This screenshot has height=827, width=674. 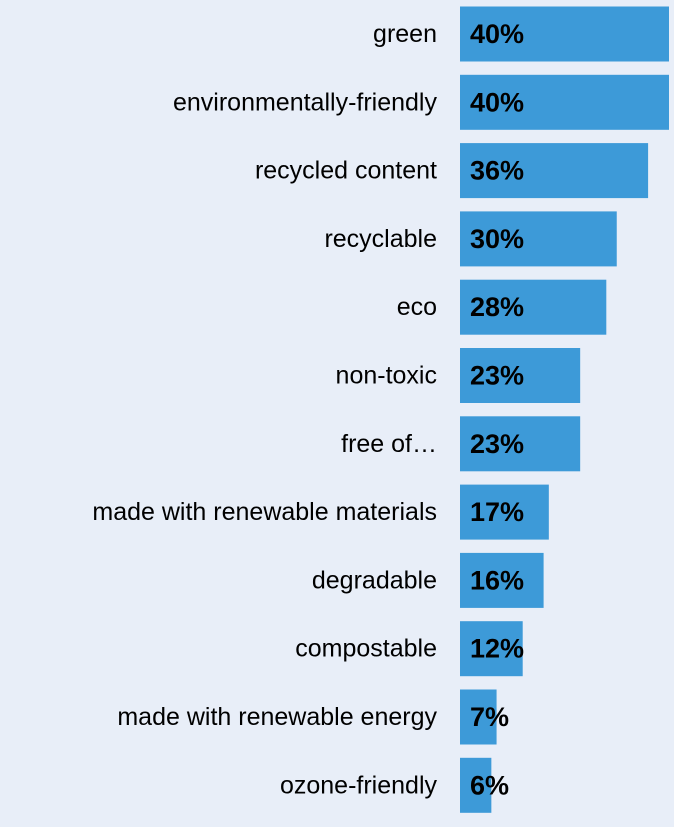 What do you see at coordinates (305, 102) in the screenshot?
I see `category-label: environmentally-friendly` at bounding box center [305, 102].